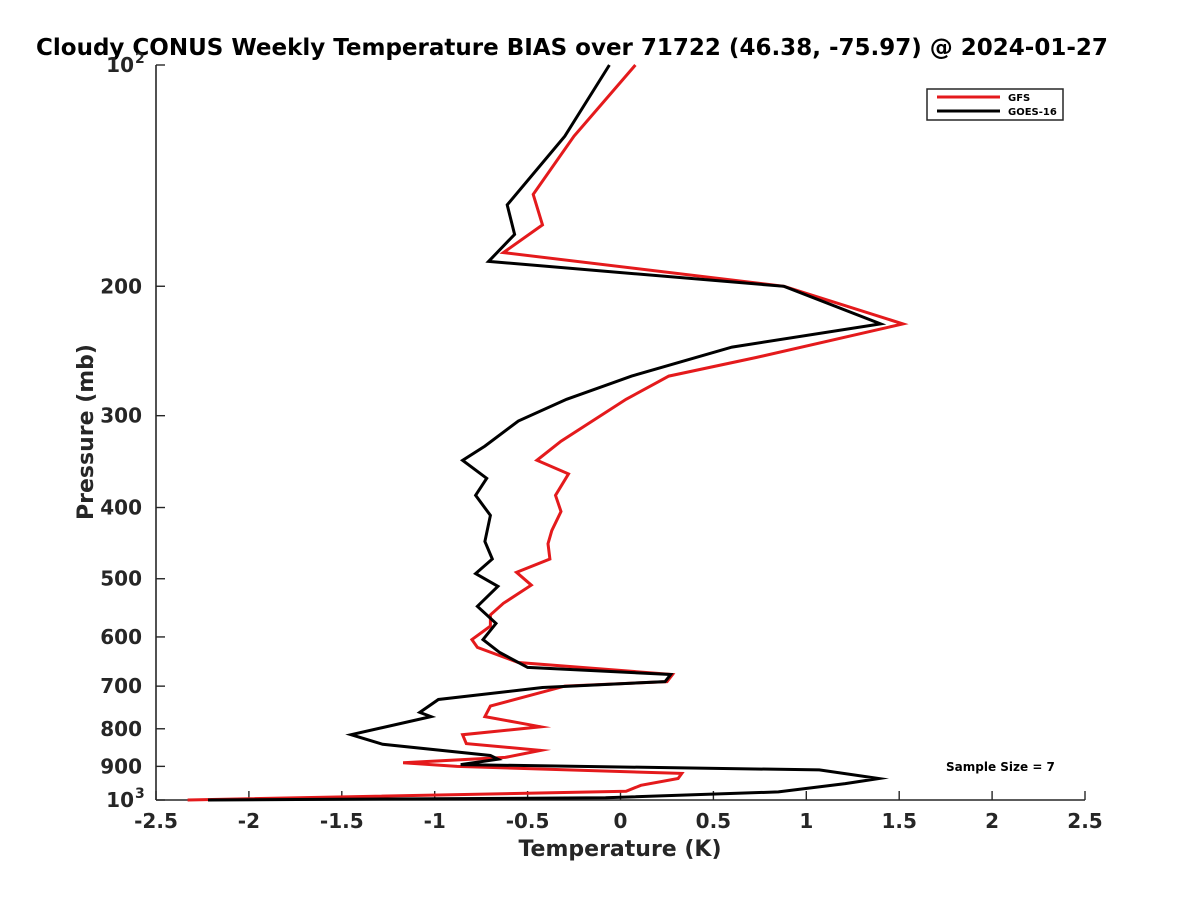 The width and height of the screenshot is (1200, 900). I want to click on x-tick-label: 2, so click(992, 821).